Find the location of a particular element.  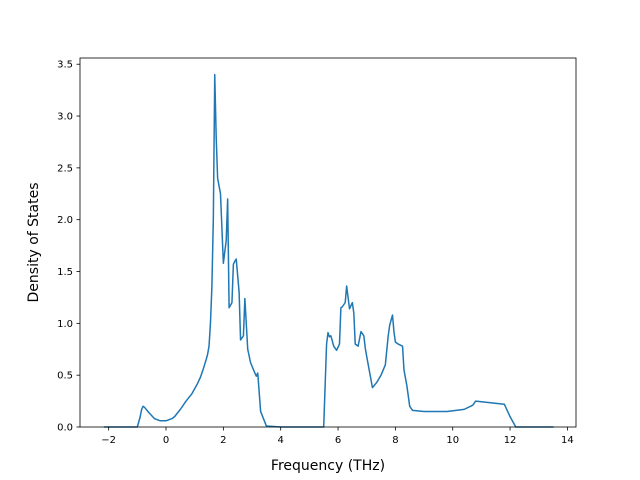

x-tick-label: 4 is located at coordinates (281, 440).